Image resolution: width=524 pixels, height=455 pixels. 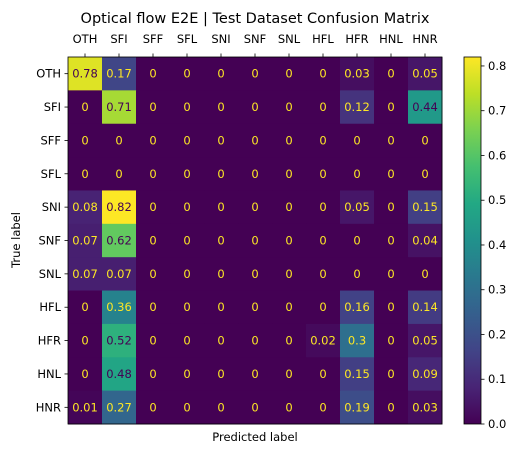 I want to click on cell-value-label: 0.3, so click(x=357, y=341).